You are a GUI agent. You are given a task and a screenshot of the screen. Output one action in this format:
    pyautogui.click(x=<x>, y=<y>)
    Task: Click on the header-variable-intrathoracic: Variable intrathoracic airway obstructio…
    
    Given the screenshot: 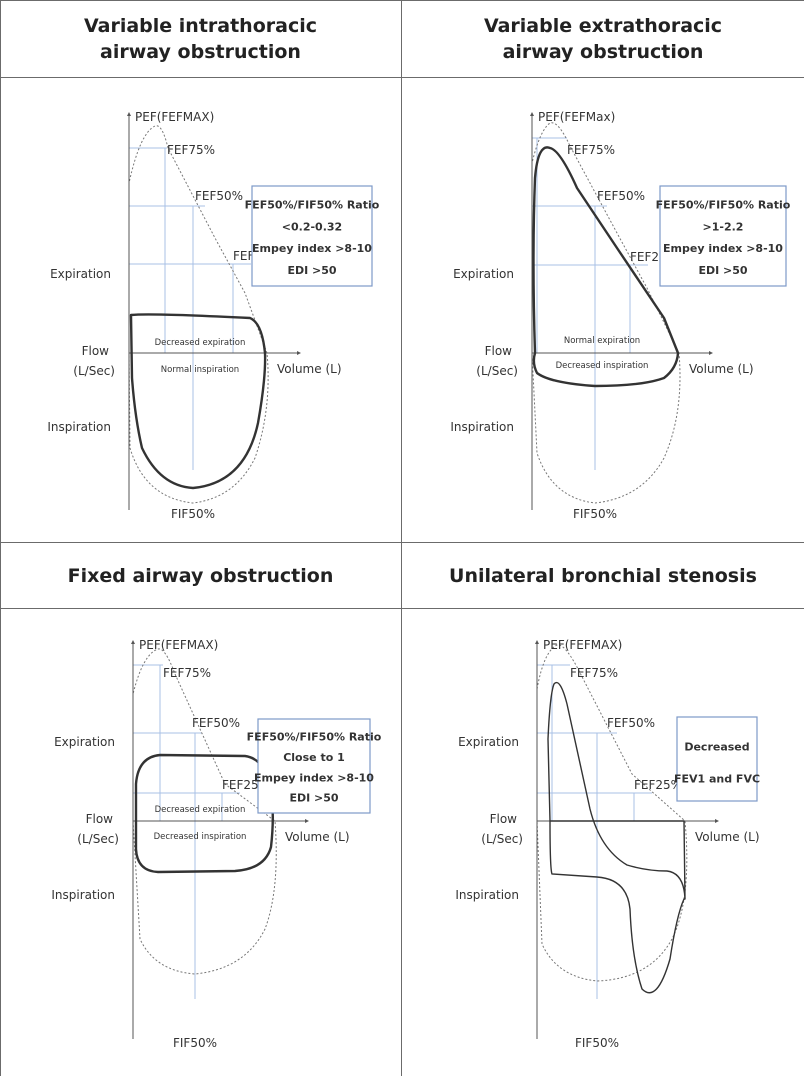 What is the action you would take?
    pyautogui.click(x=200, y=38)
    